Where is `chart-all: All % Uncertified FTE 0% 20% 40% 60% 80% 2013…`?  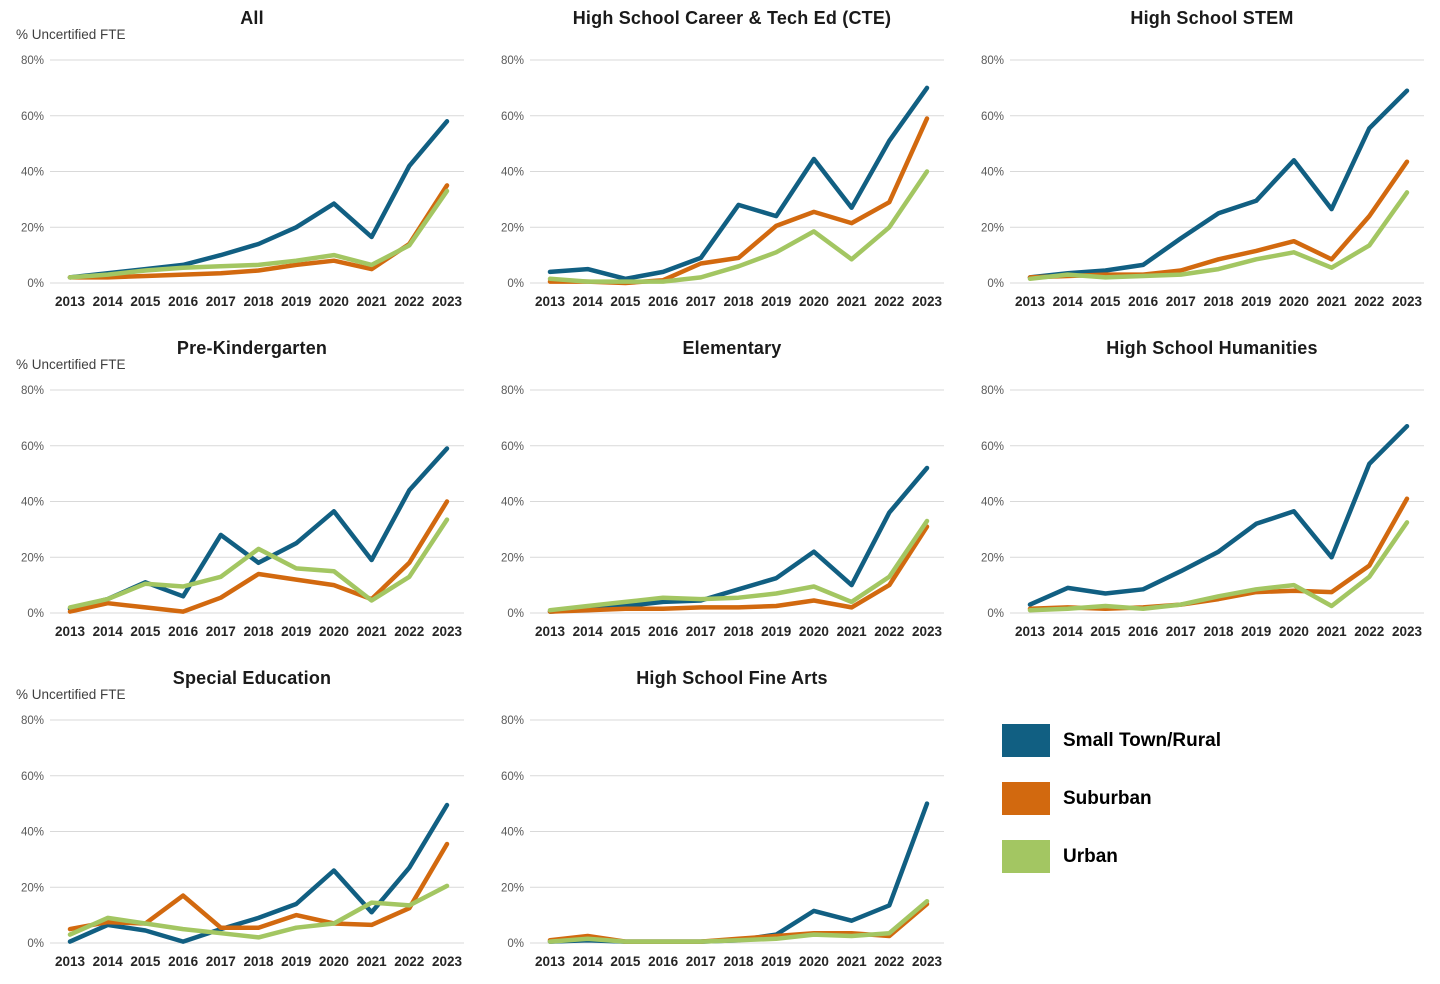
chart-all: All % Uncertified FTE 0% 20% 40% 60% 80% 2013… is located at coordinates (240, 165).